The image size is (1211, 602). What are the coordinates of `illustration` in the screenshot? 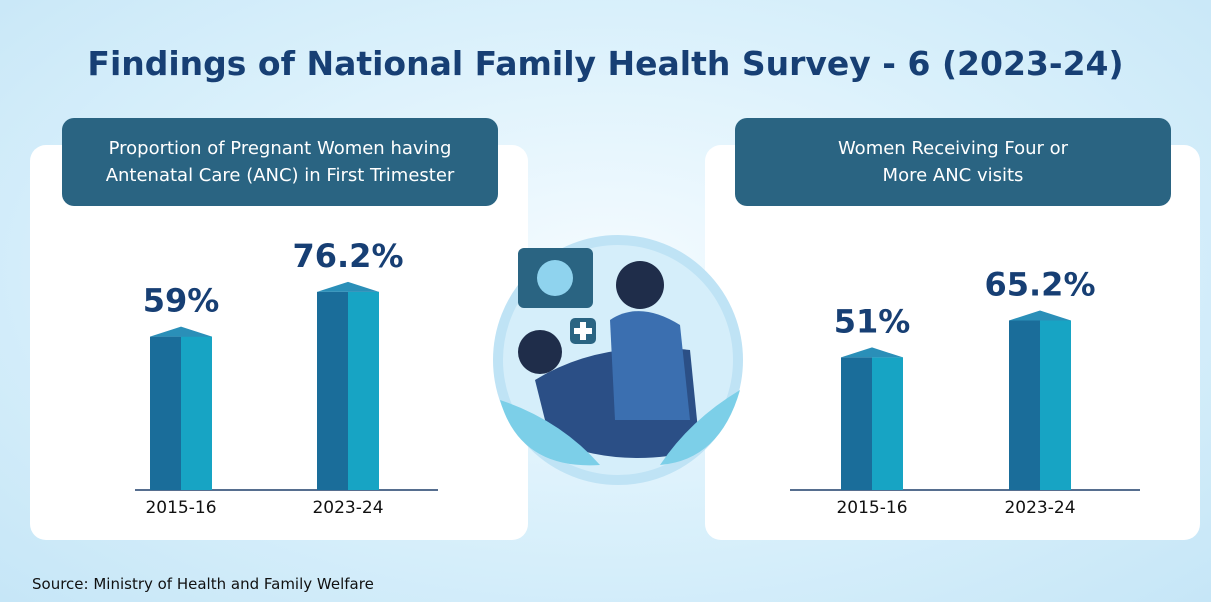 It's located at (618, 360).